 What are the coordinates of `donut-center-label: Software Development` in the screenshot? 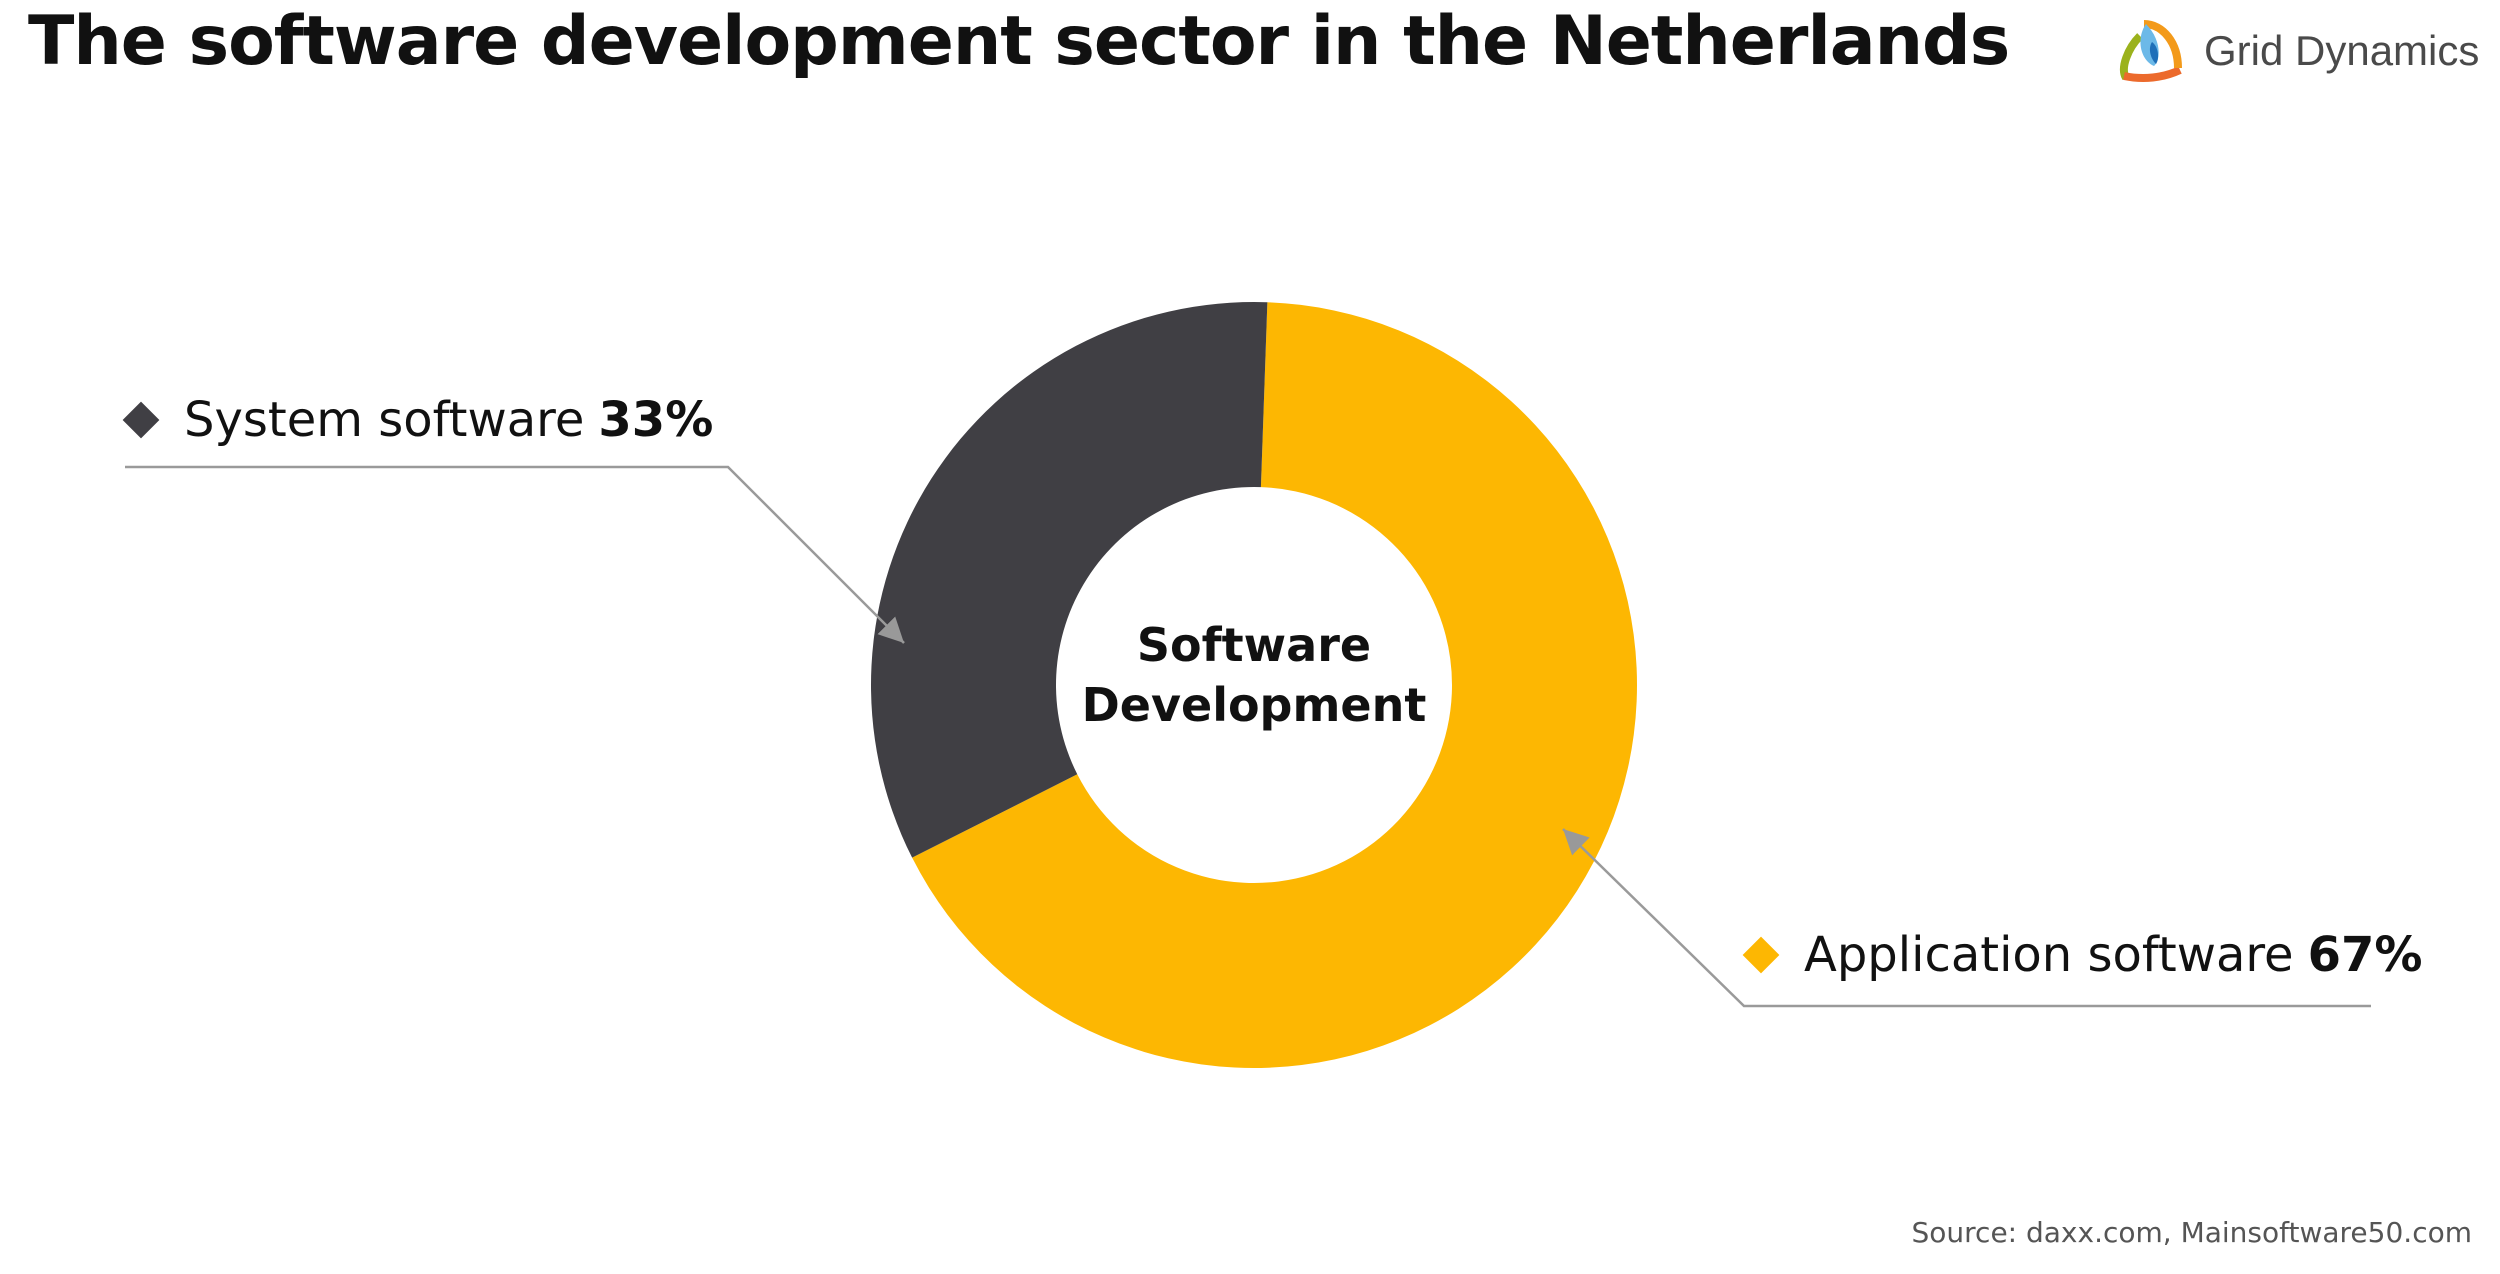 It's located at (1254, 675).